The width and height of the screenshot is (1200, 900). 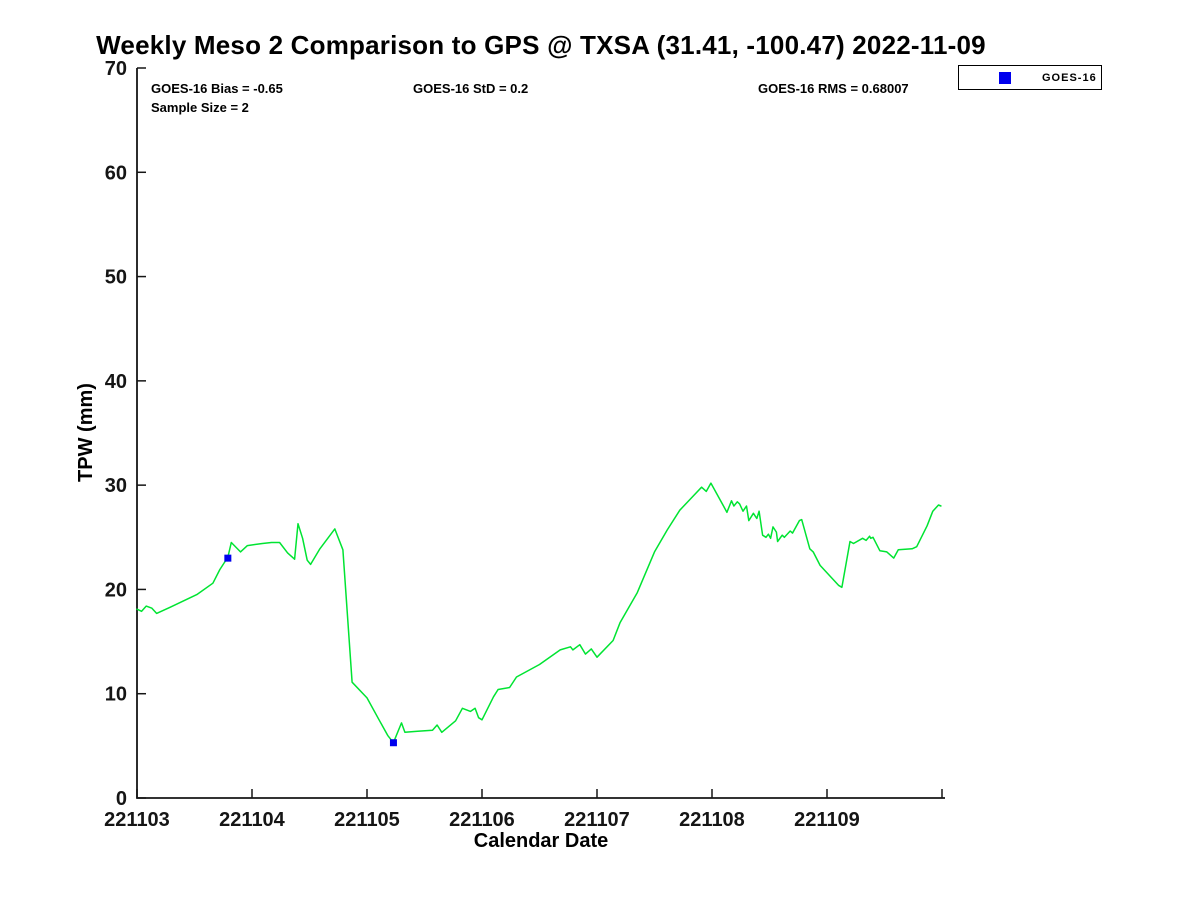 What do you see at coordinates (1030, 77) in the screenshot?
I see `legend: GOES-16` at bounding box center [1030, 77].